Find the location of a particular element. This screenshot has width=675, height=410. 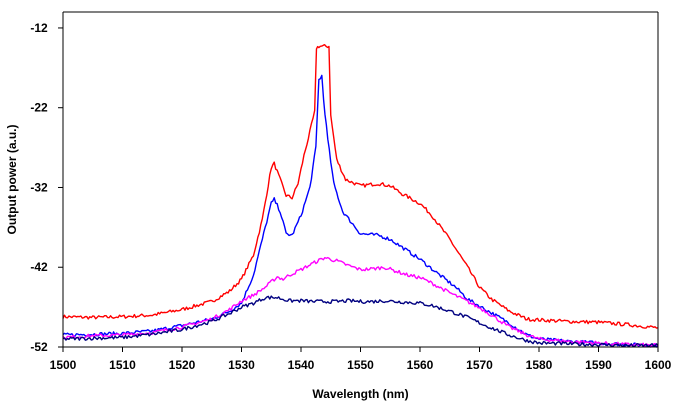

x-tick-label: 1510 is located at coordinates (122, 365).